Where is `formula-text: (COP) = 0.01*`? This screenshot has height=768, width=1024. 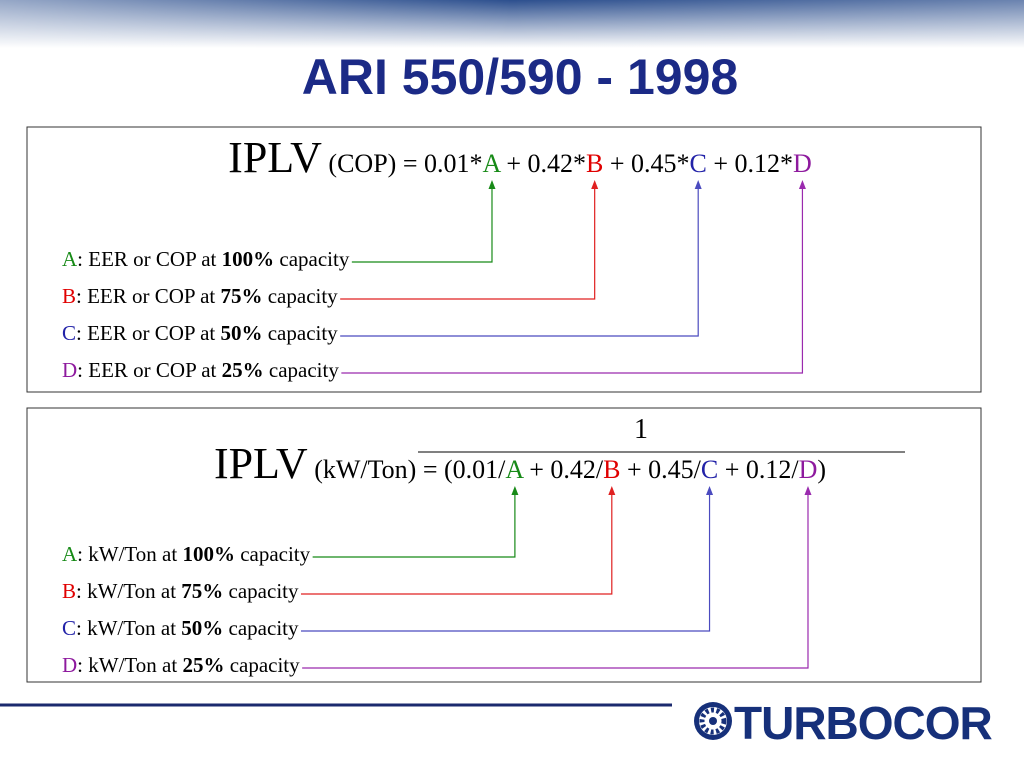 formula-text: (COP) = 0.01* is located at coordinates (402, 163).